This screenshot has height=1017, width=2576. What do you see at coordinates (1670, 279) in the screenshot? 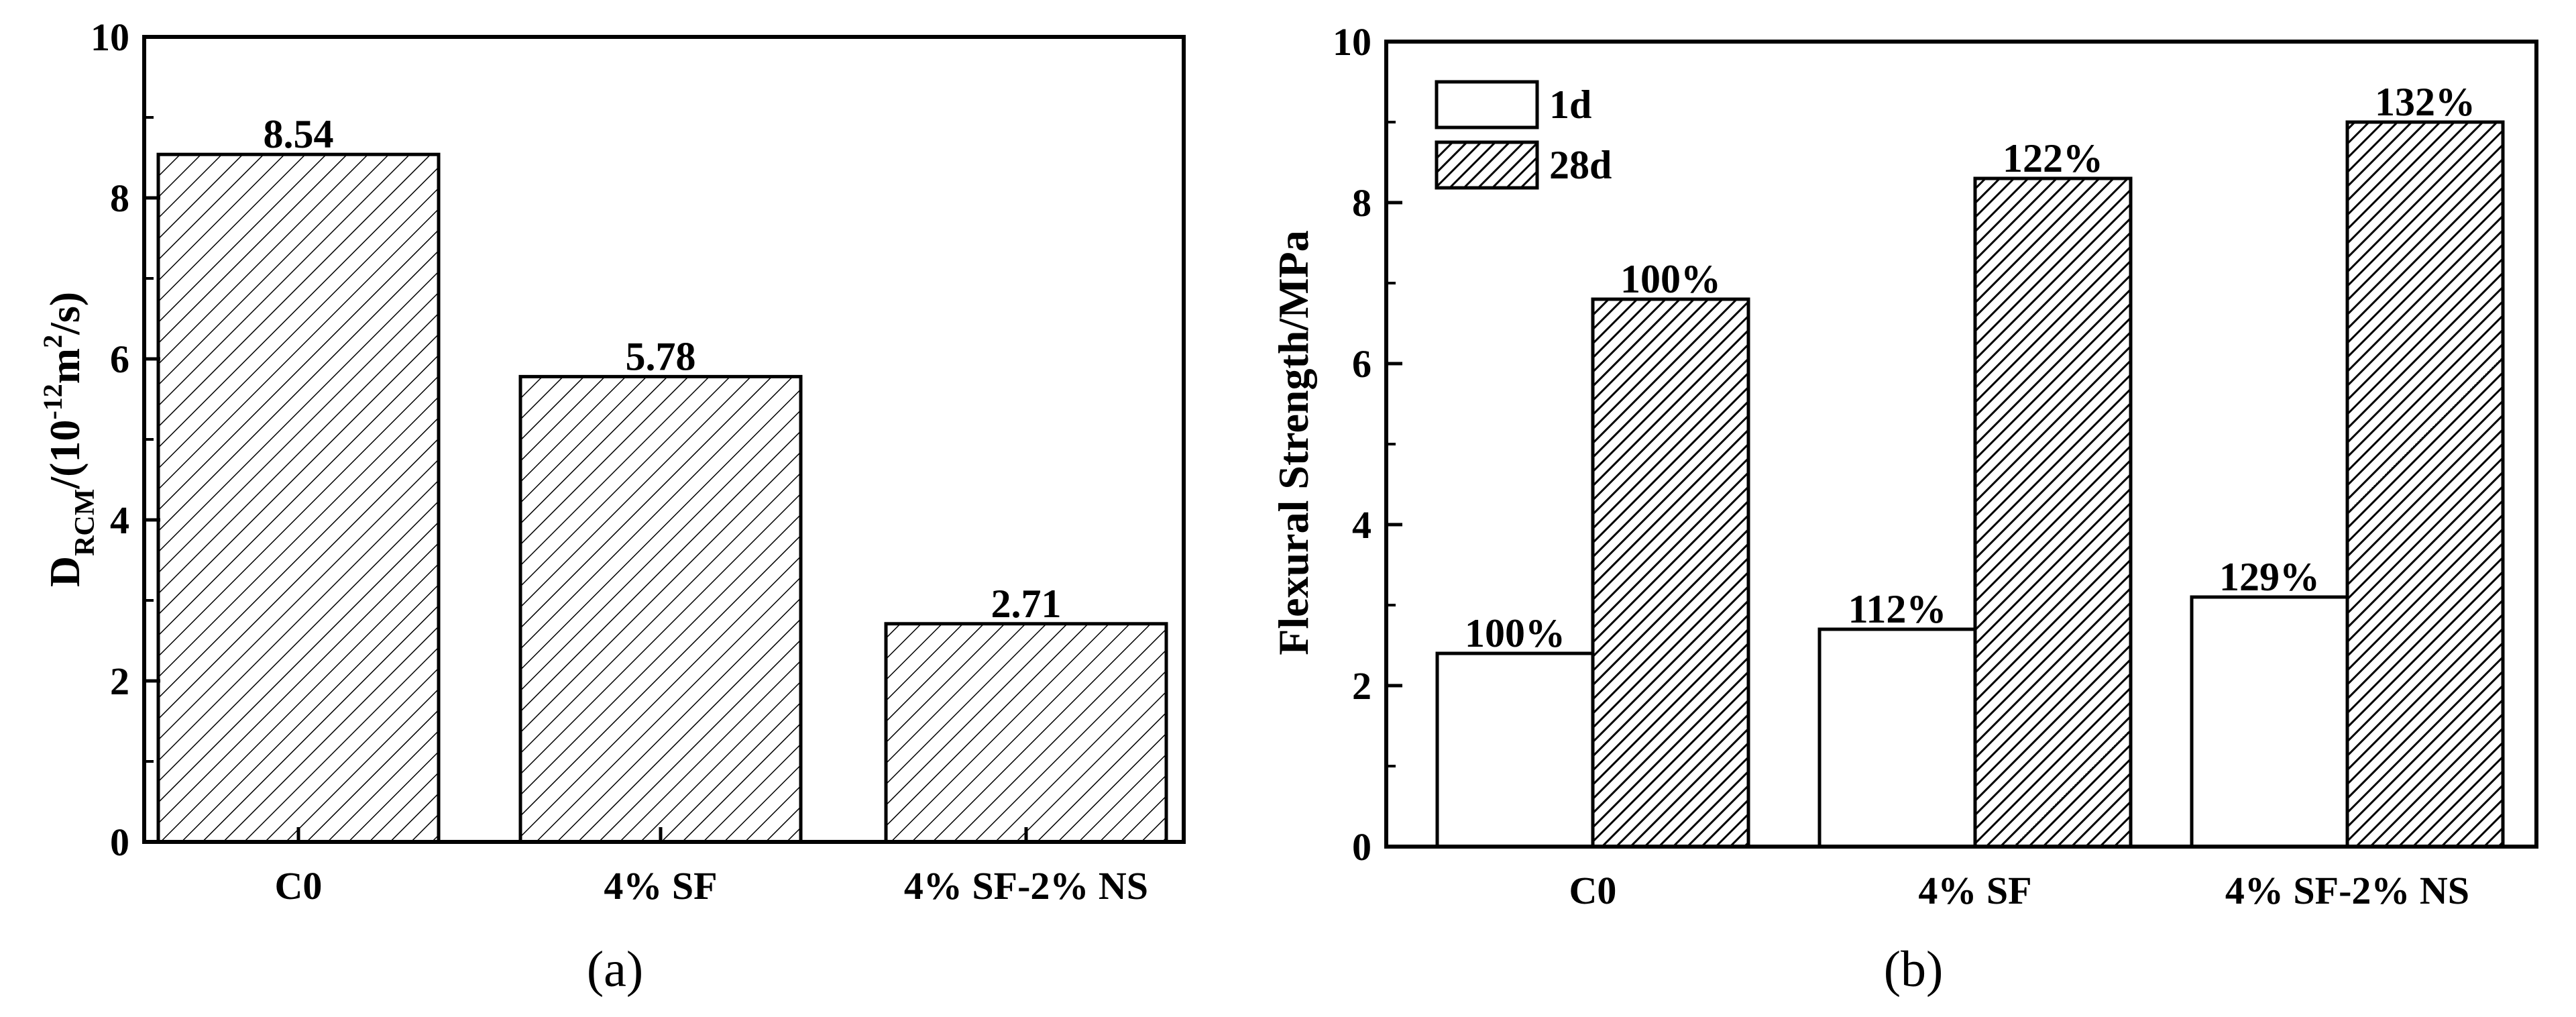
I see `data-label-28d-0: 100%` at bounding box center [1670, 279].